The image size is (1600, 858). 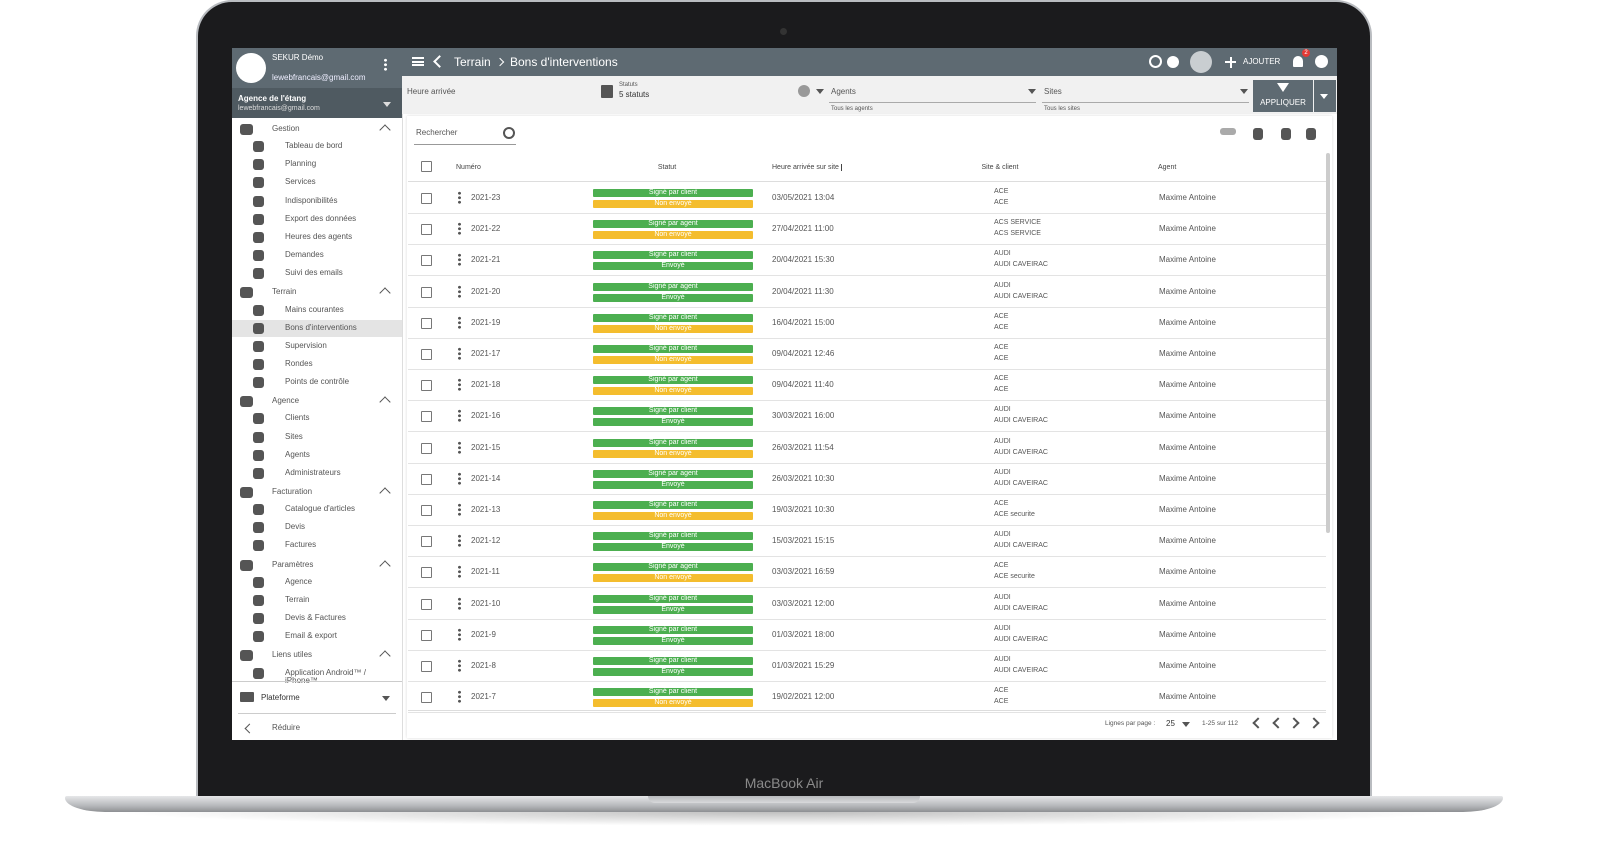 I want to click on nav-item: Suivi des emails, so click(x=314, y=273).